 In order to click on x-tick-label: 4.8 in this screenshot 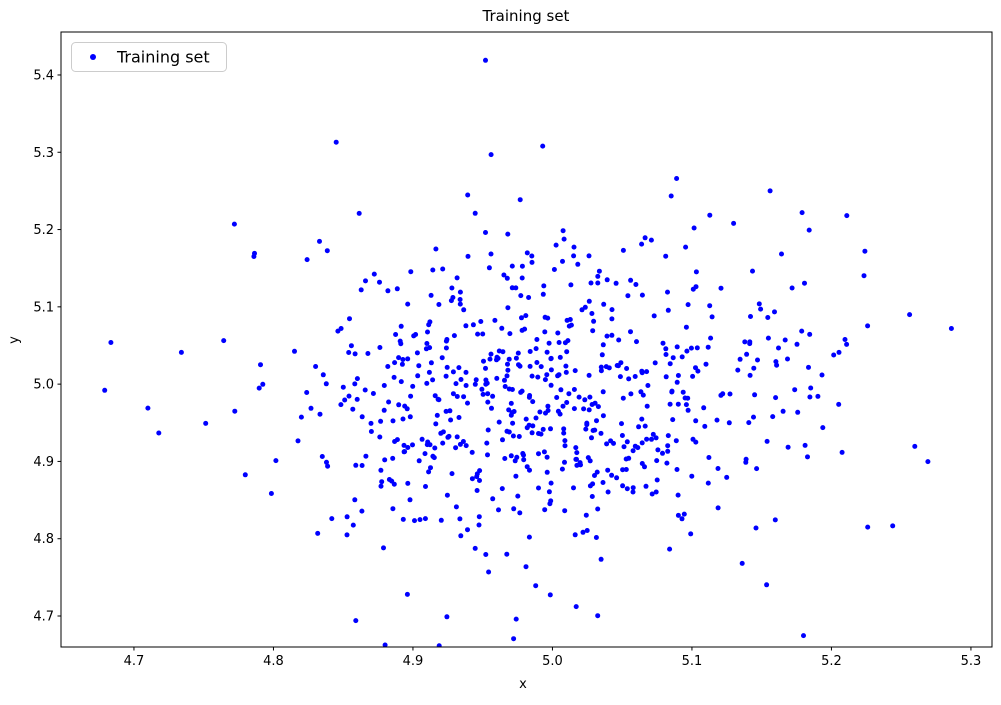, I will do `click(273, 661)`.